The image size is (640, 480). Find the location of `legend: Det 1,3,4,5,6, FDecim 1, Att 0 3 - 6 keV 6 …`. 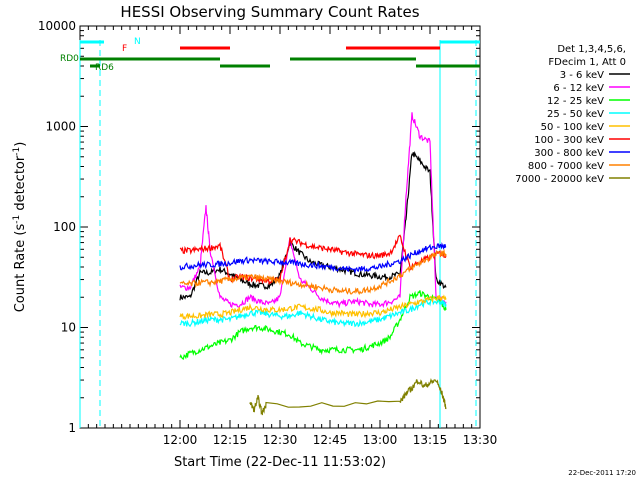

legend: Det 1,3,4,5,6, FDecim 1, Att 0 3 - 6 keV 6 … is located at coordinates (572, 114).